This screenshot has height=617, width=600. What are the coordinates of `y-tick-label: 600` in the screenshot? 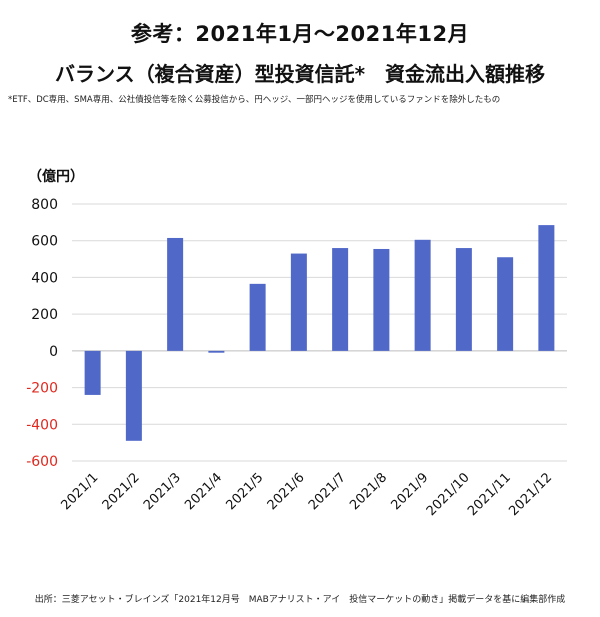 It's located at (44, 242).